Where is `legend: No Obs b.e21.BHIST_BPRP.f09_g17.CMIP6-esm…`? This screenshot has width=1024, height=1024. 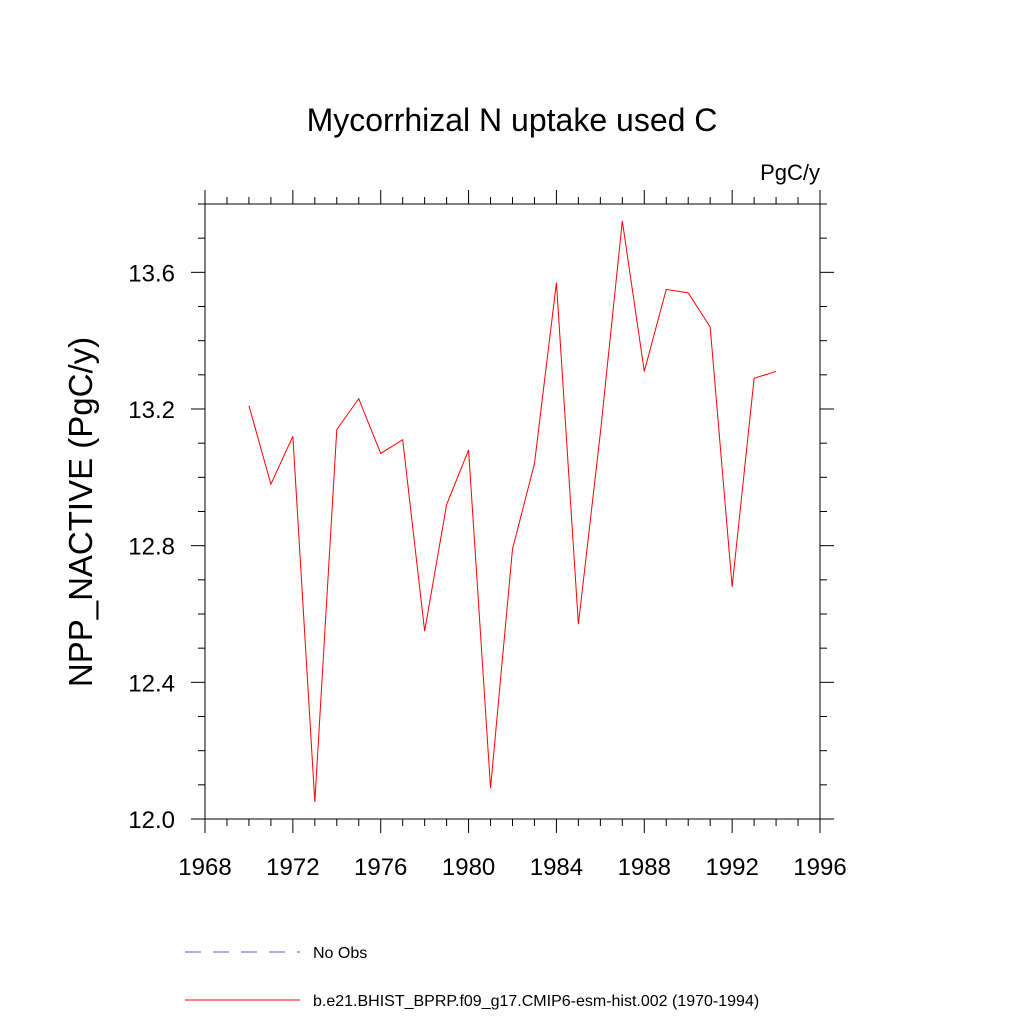 legend: No Obs b.e21.BHIST_BPRP.f09_g17.CMIP6-esm… is located at coordinates (472, 977).